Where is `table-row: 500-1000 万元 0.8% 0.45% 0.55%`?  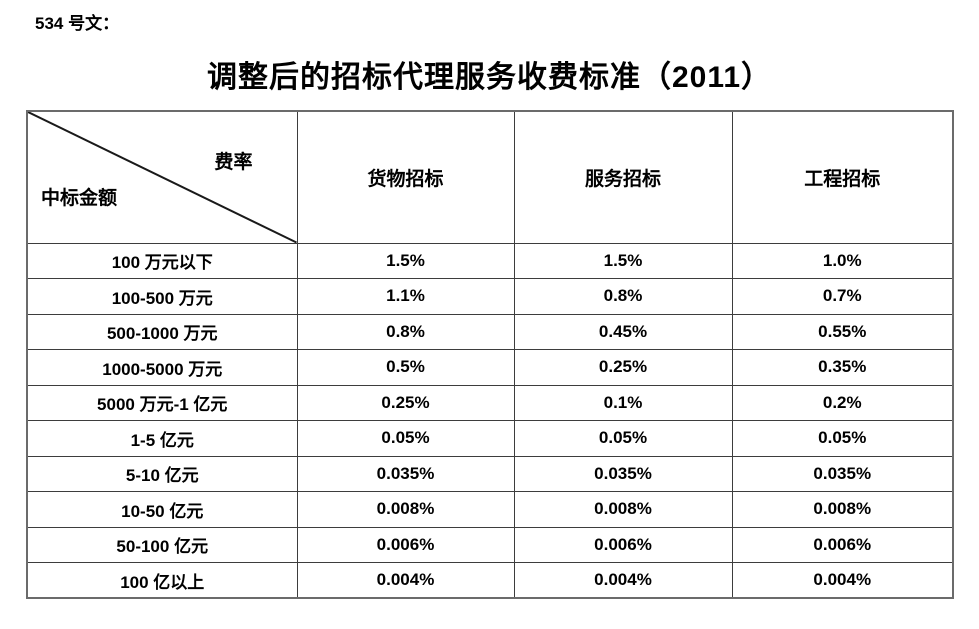 table-row: 500-1000 万元 0.8% 0.45% 0.55% is located at coordinates (490, 331).